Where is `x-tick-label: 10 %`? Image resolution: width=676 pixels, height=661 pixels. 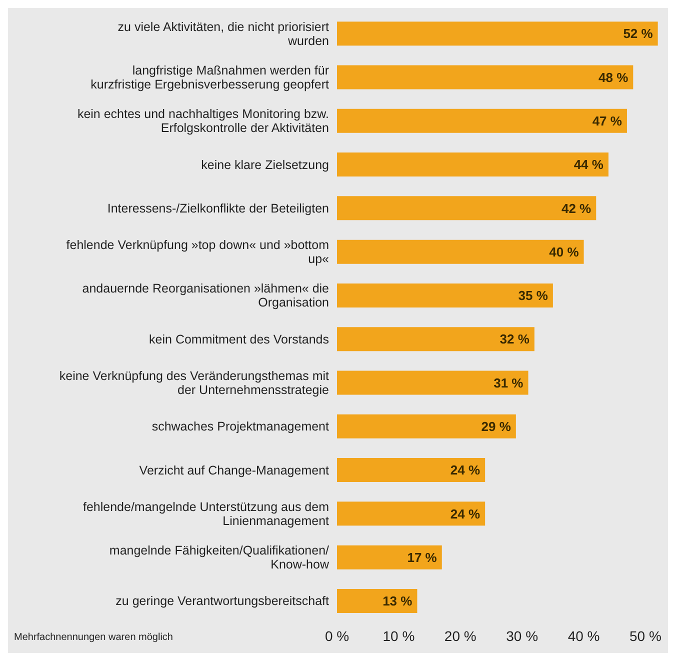
x-tick-label: 10 % is located at coordinates (398, 636).